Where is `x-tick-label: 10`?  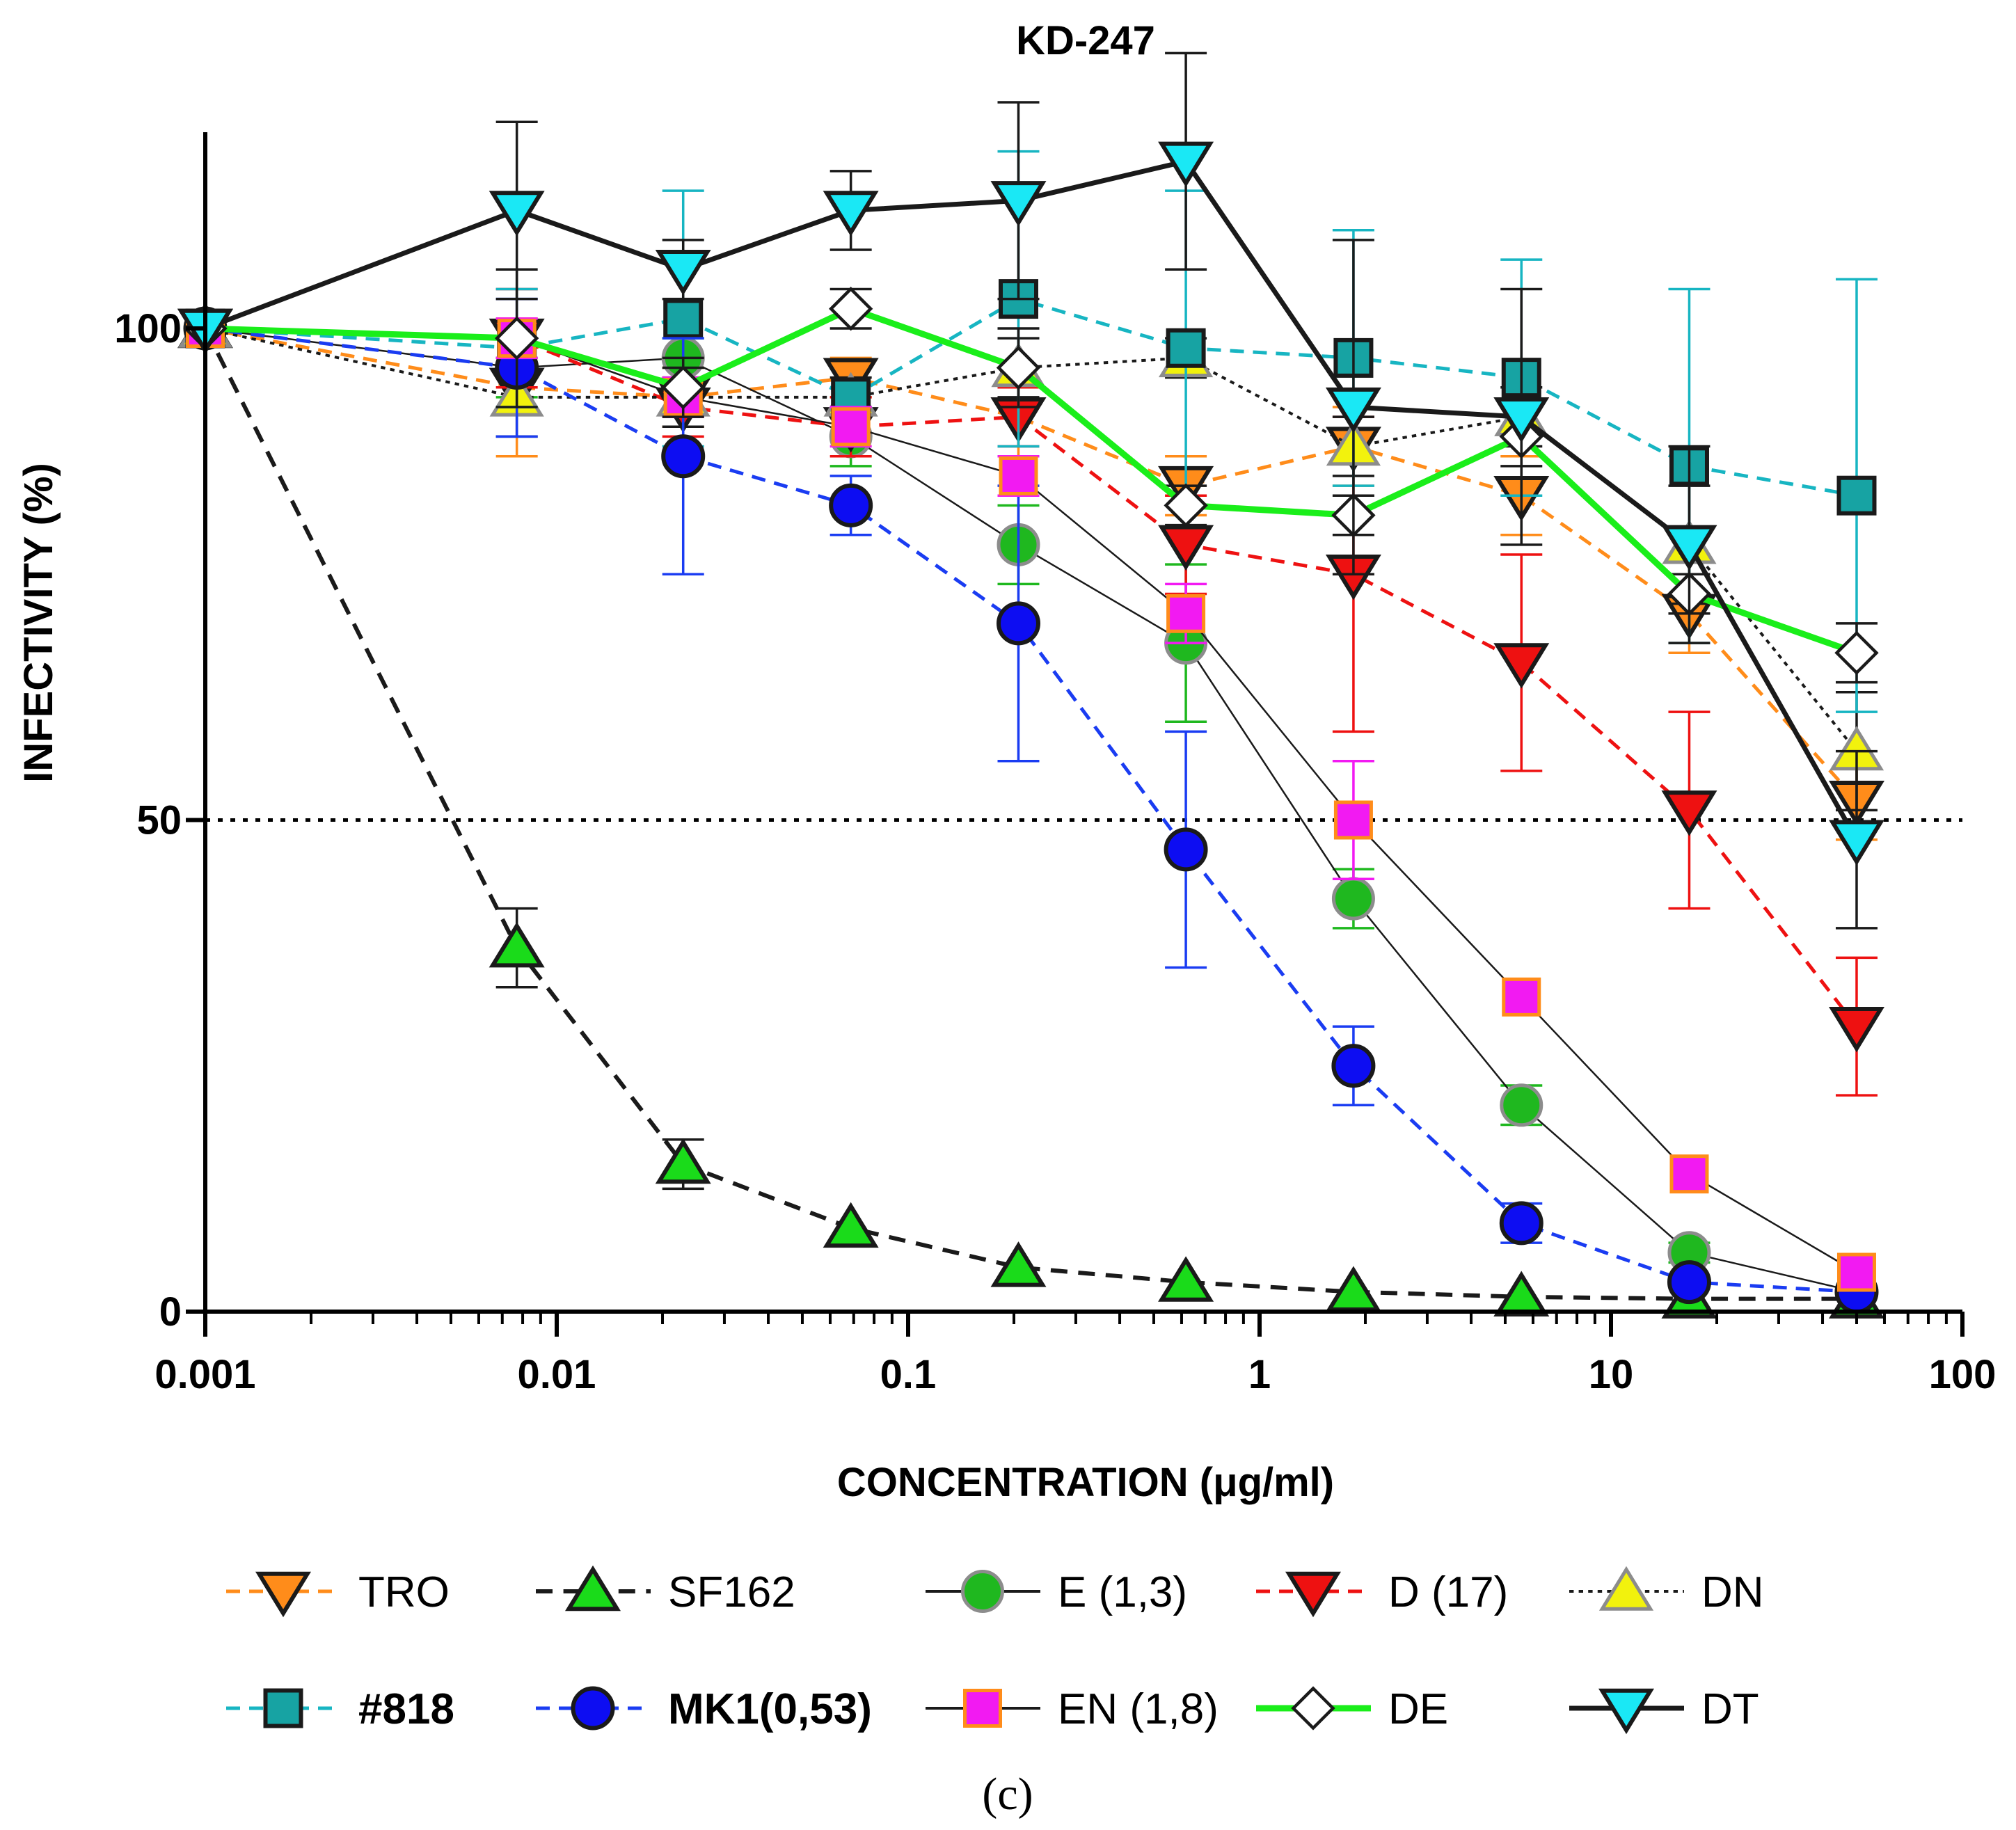
x-tick-label: 10 is located at coordinates (1611, 1374).